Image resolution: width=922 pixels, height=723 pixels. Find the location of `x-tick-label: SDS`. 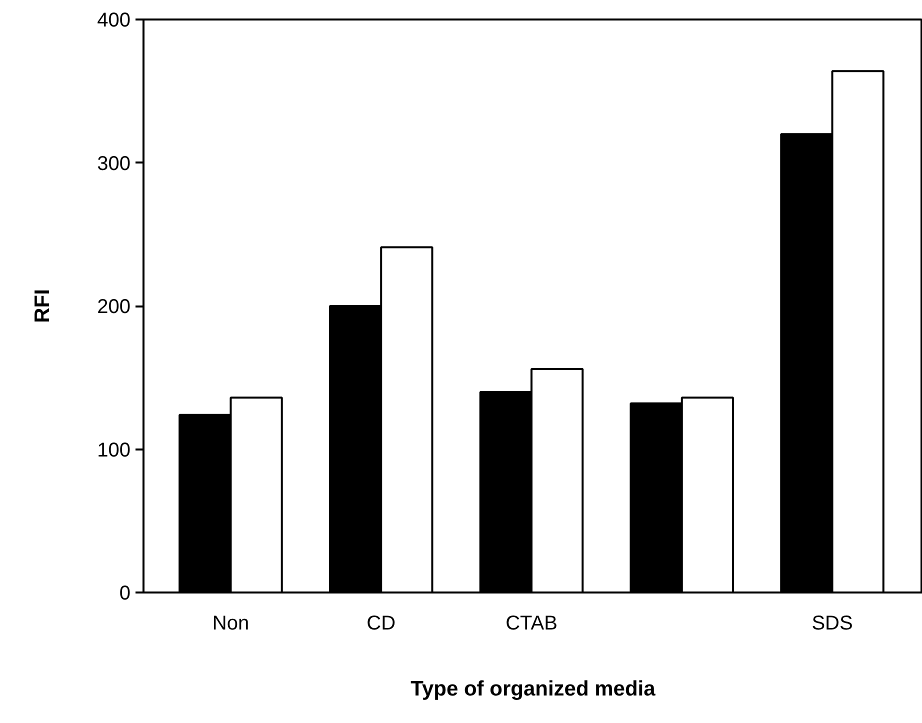

x-tick-label: SDS is located at coordinates (832, 623).